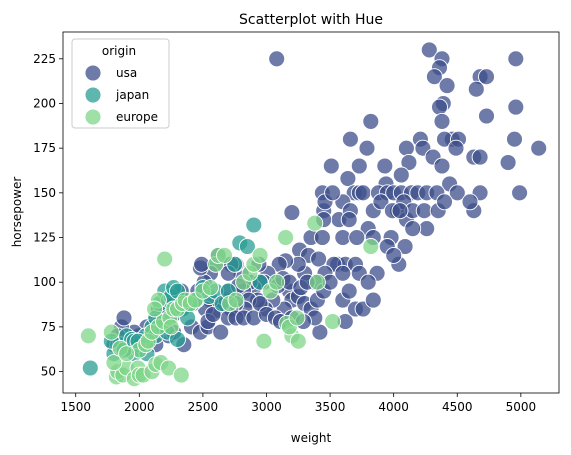  I want to click on legend-label-europe: europe, so click(137, 117).